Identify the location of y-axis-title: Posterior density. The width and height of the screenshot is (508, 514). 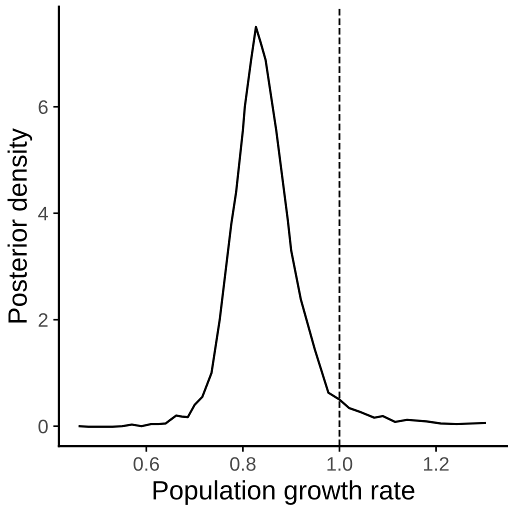
(20, 225).